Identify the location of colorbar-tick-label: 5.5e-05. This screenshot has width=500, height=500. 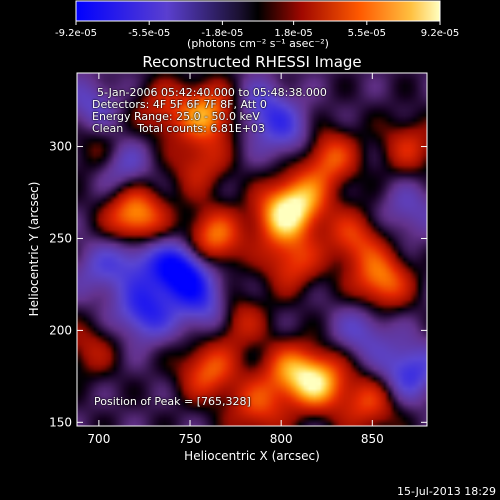
(367, 33).